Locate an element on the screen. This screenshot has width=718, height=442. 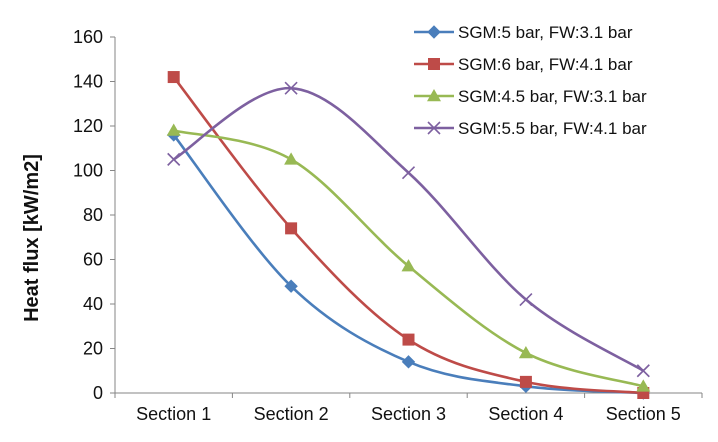
x-tick-label: Section 1 is located at coordinates (173, 414).